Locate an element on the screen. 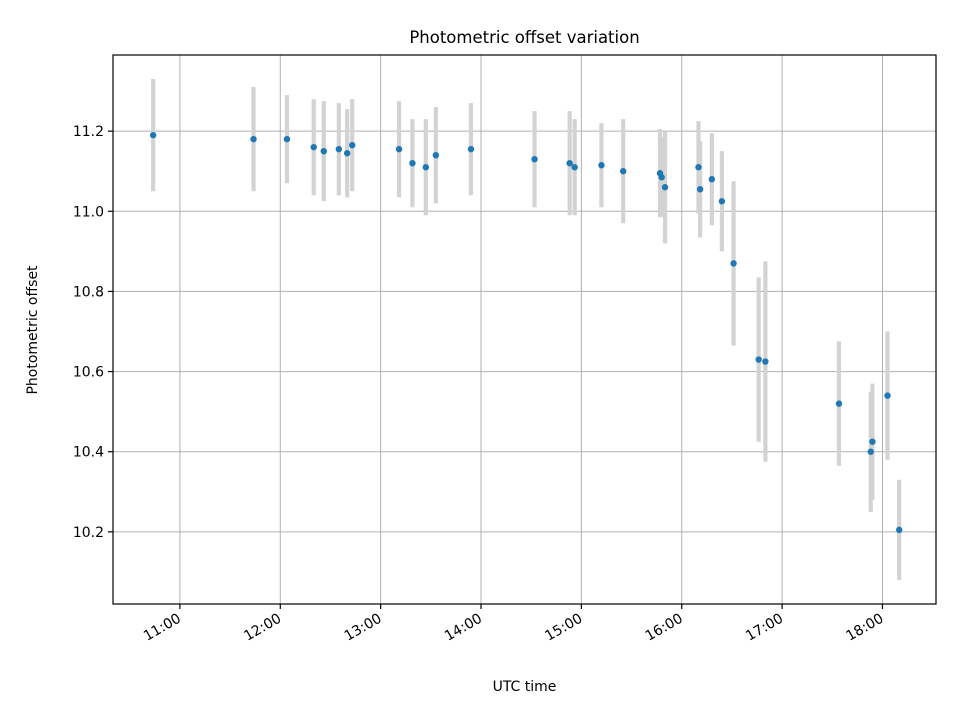  x-axis-ticks: 11:00 12:00 13:00 14:00 15:00 16:00 17:00 18:00 is located at coordinates (514, 624).